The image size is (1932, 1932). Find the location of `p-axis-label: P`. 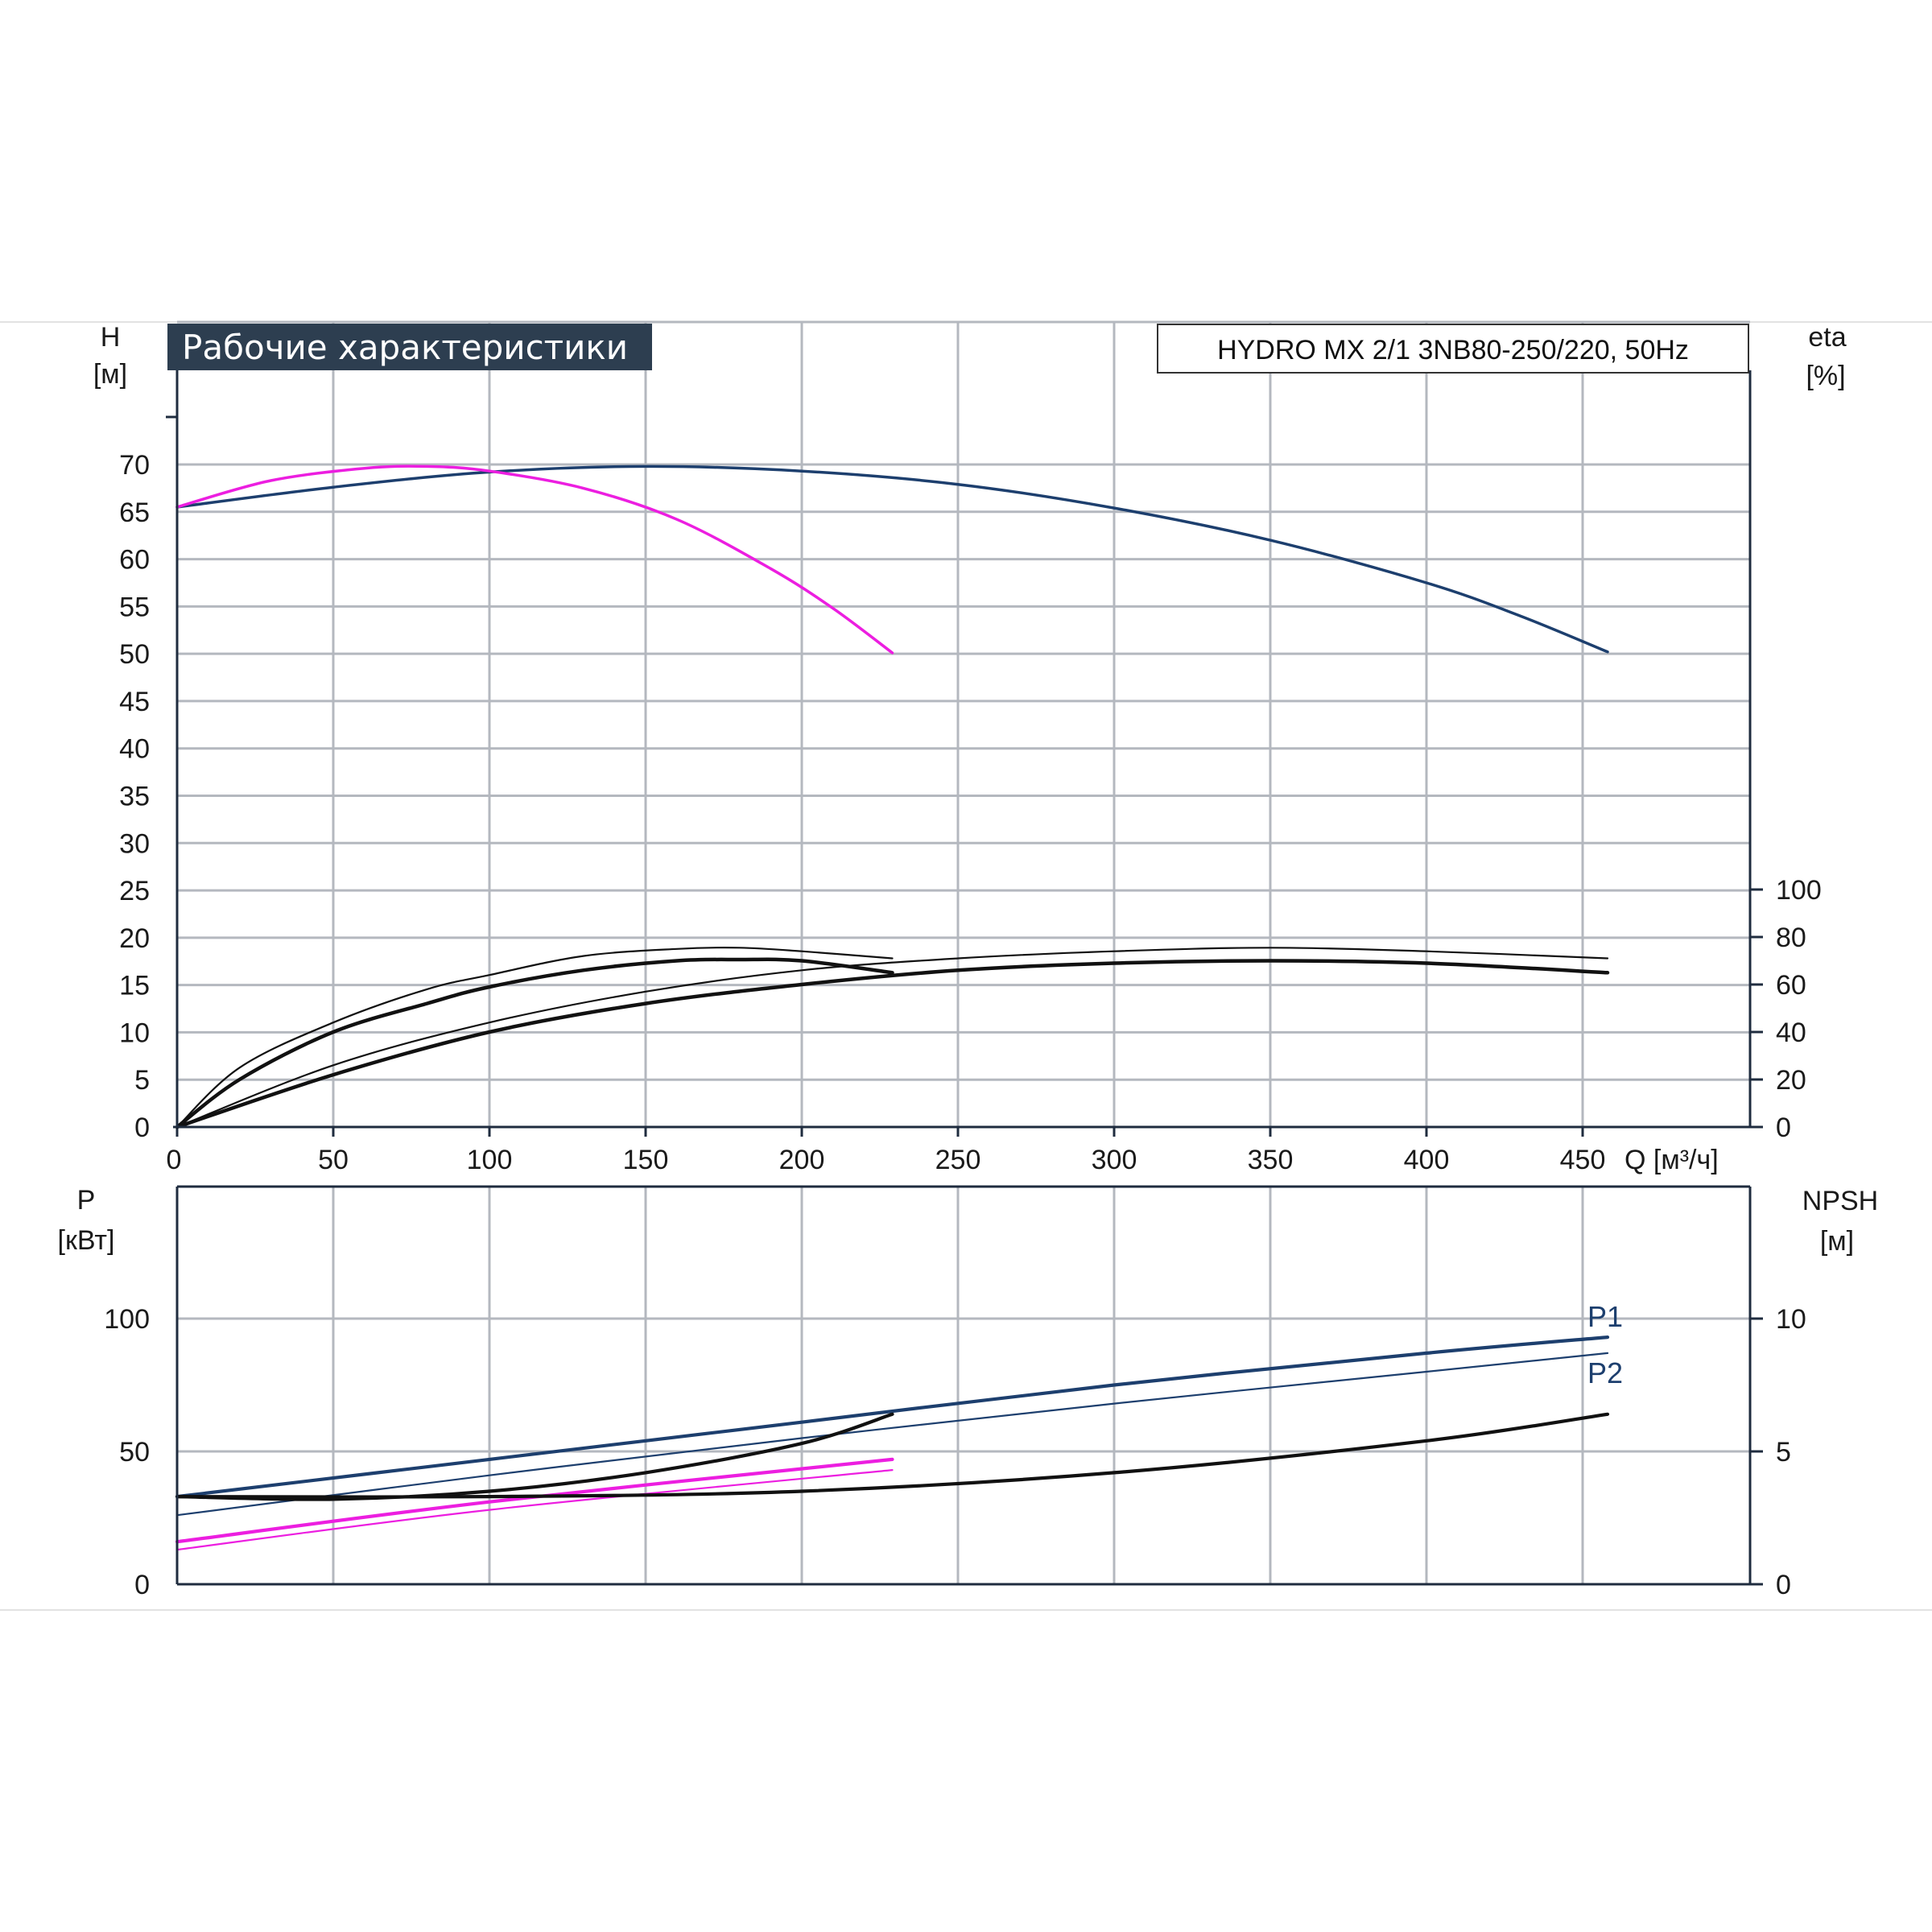

p-axis-label: P is located at coordinates (86, 1200).